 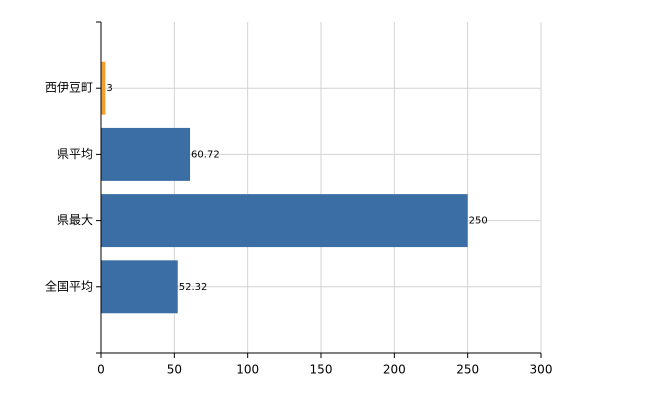 I want to click on x-tick-label: 250, so click(x=467, y=370).